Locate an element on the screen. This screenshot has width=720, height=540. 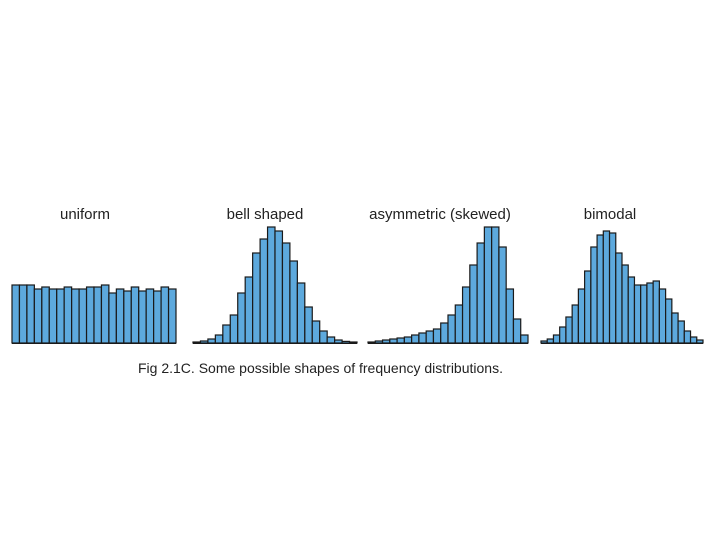
panel-title-bimodal: bimodal is located at coordinates (610, 214).